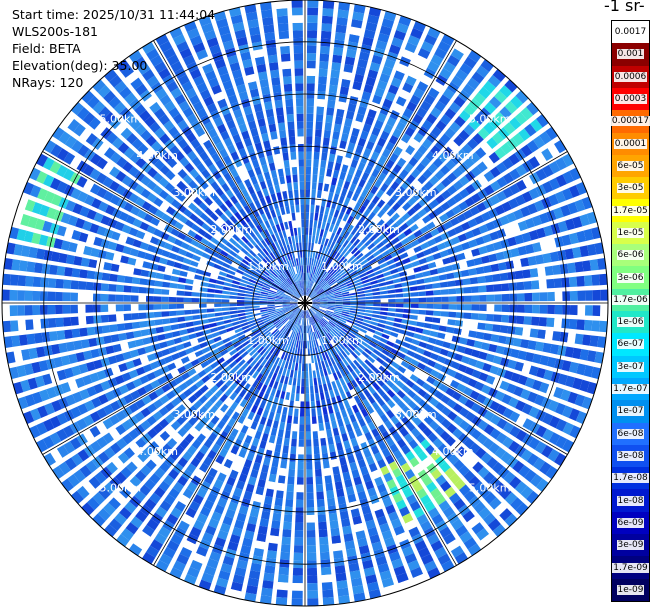 The width and height of the screenshot is (650, 610). I want to click on colorbar-tick: 3e-08, so click(630, 456).